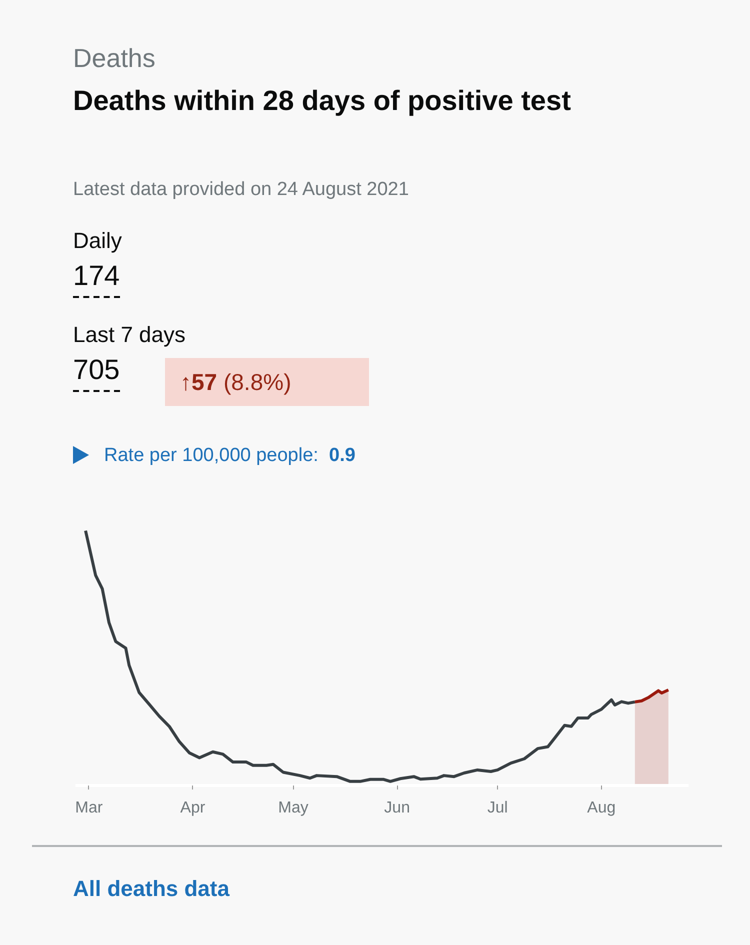 This screenshot has width=750, height=945. What do you see at coordinates (397, 808) in the screenshot?
I see `x-tick-label: Jun` at bounding box center [397, 808].